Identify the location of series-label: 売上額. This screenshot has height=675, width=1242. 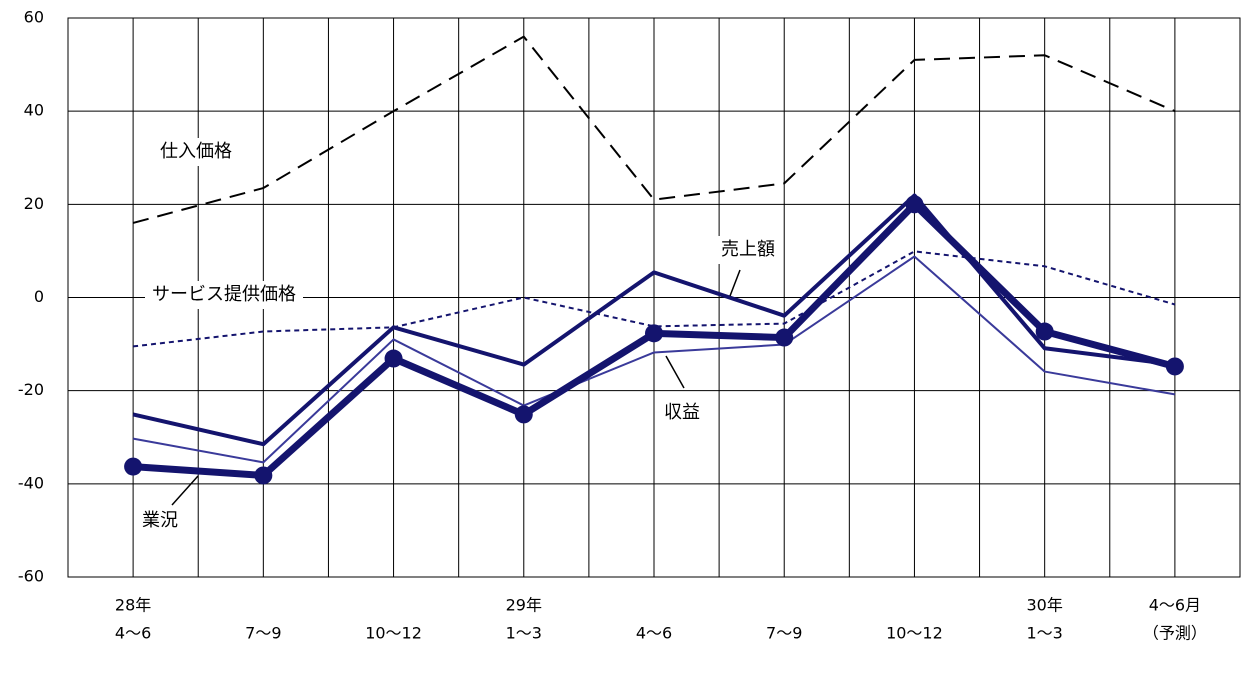
(748, 249).